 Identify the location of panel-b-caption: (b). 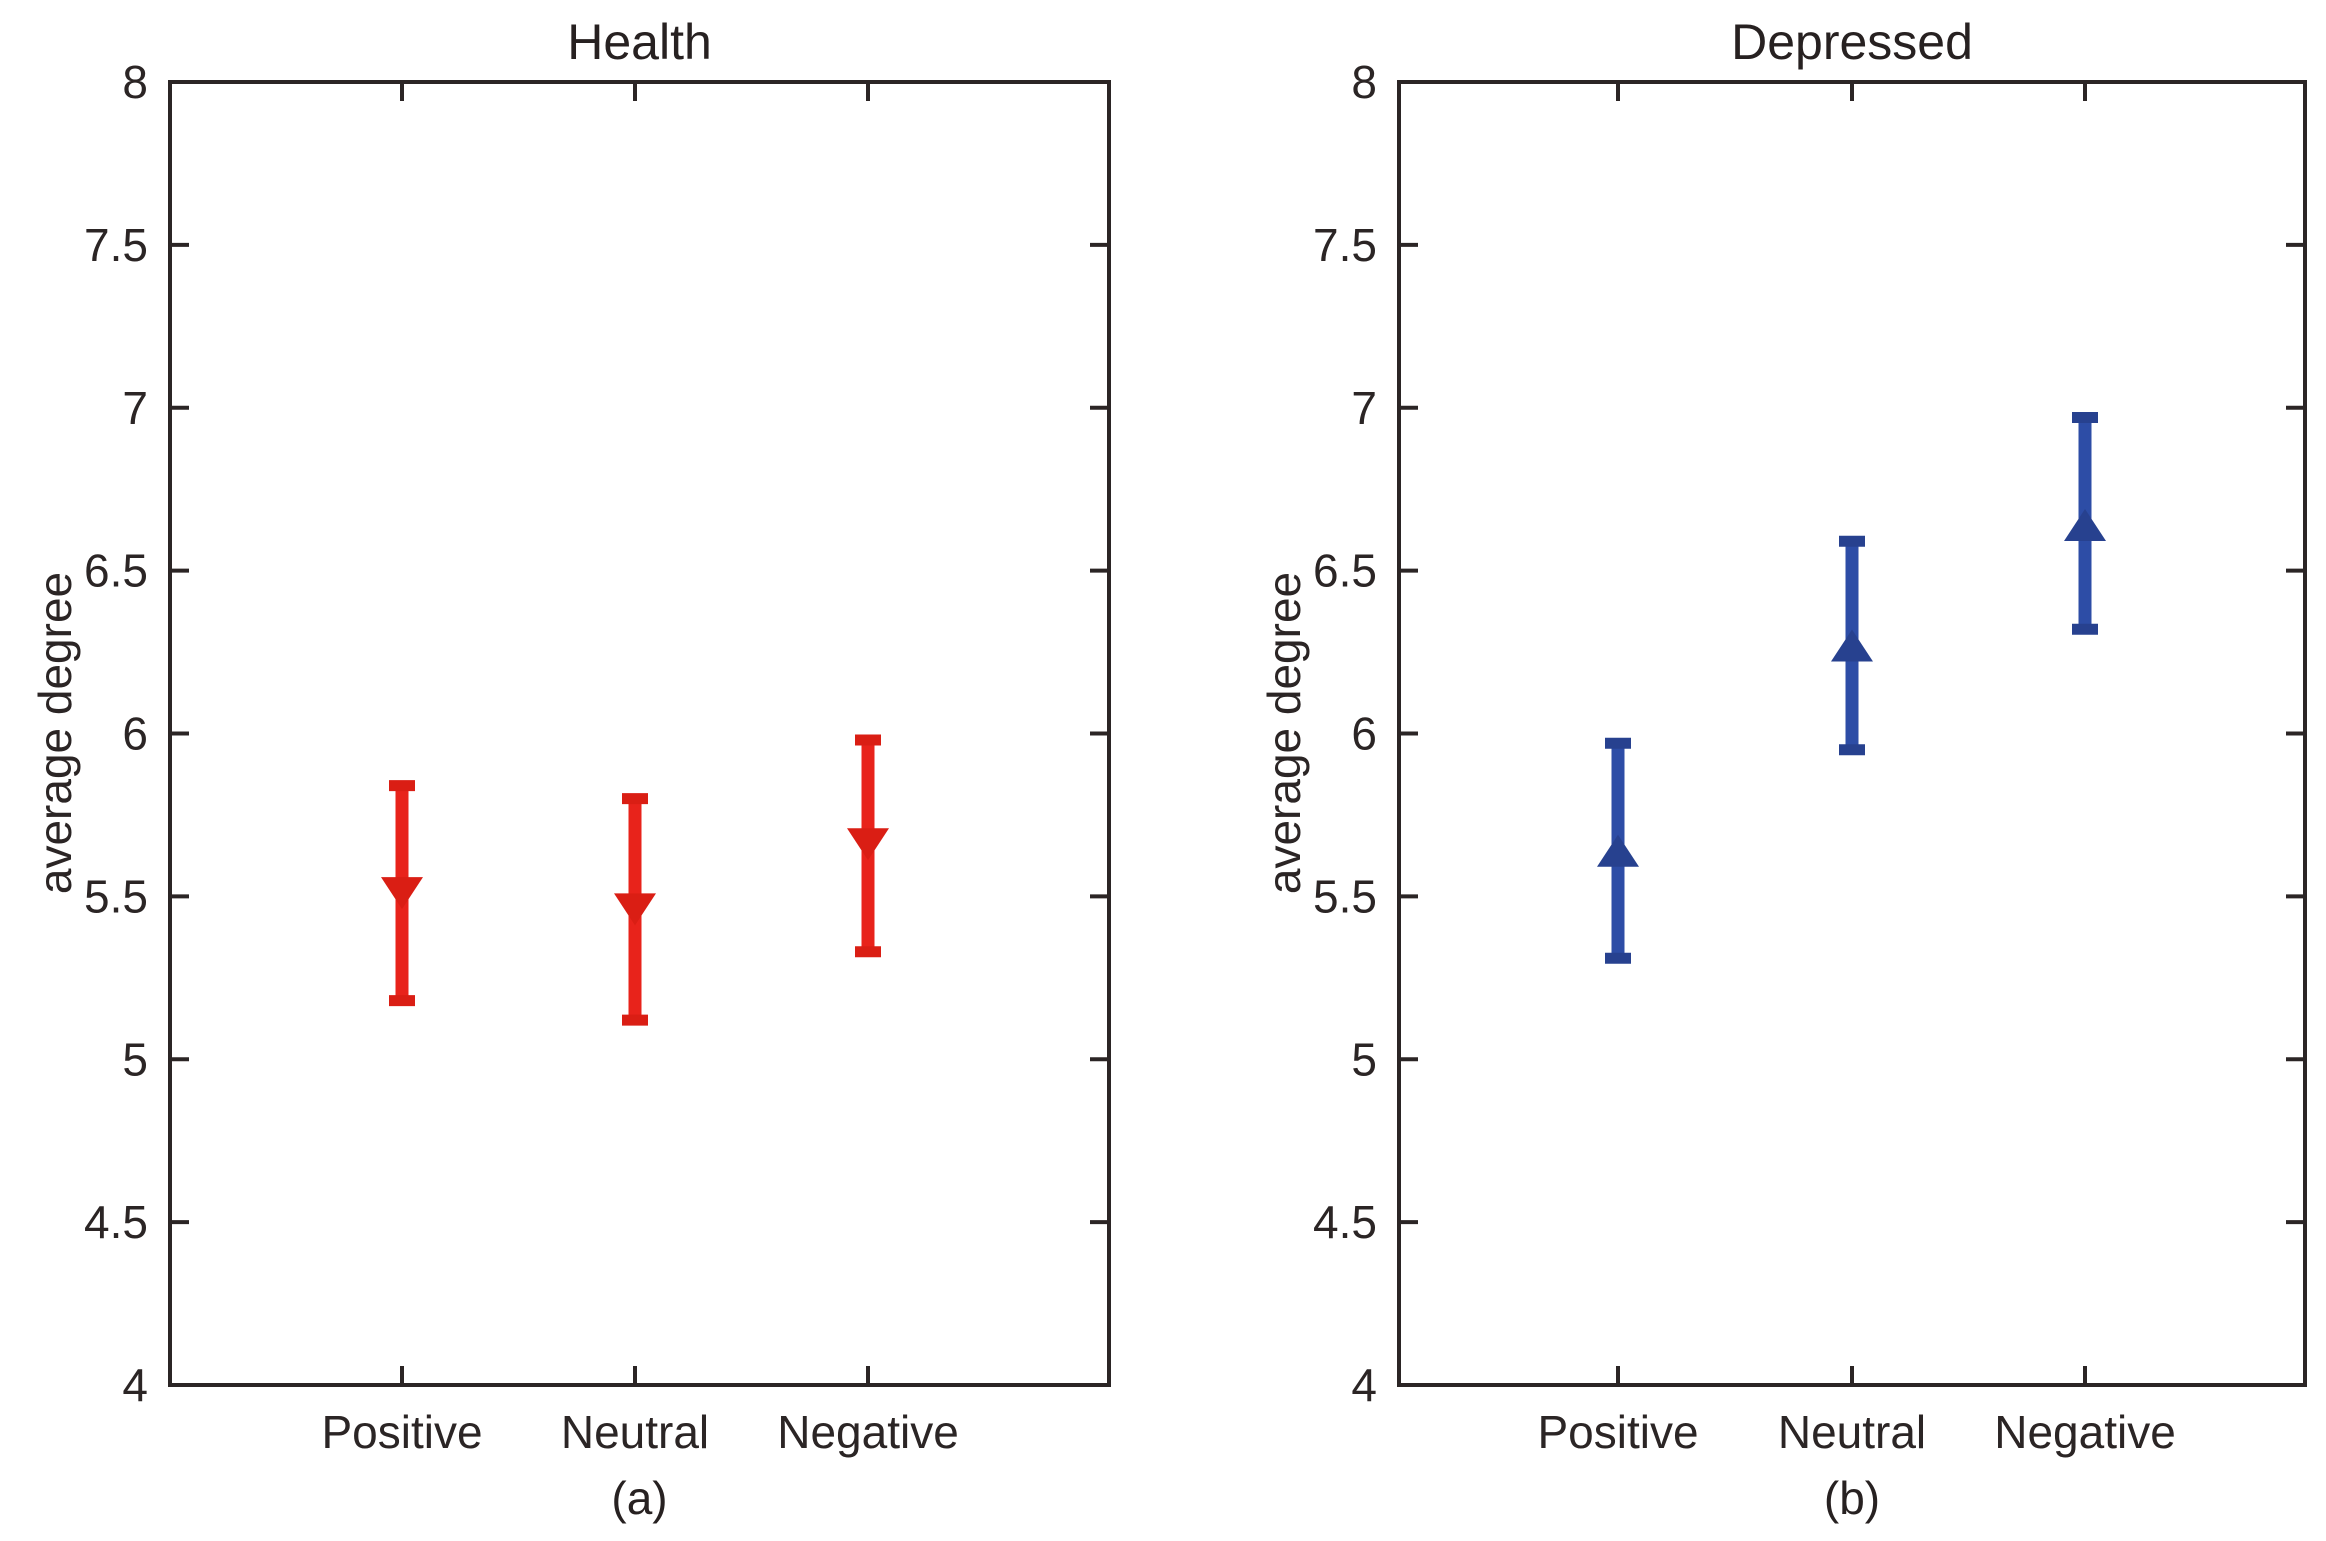
(1852, 1498).